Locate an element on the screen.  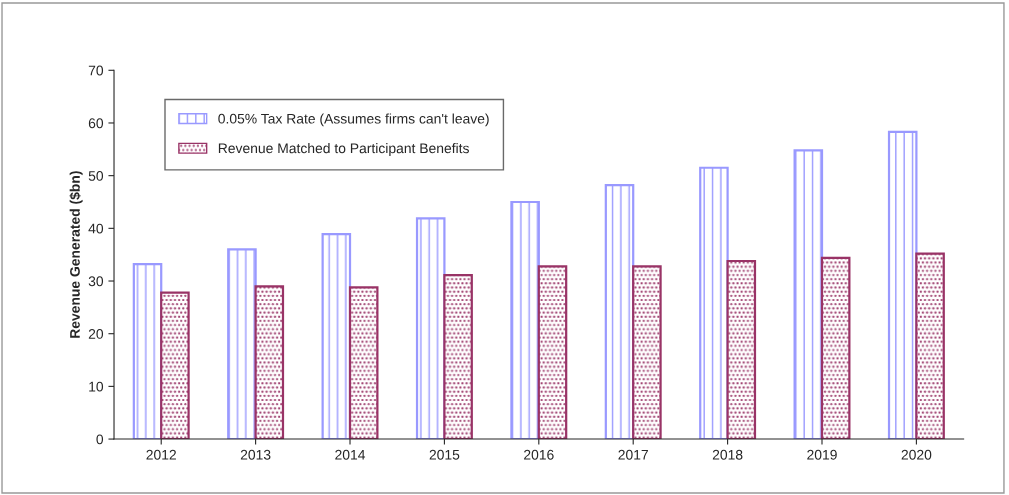
legend-label: Revenue Matched to Participant Benefits is located at coordinates (343, 149).